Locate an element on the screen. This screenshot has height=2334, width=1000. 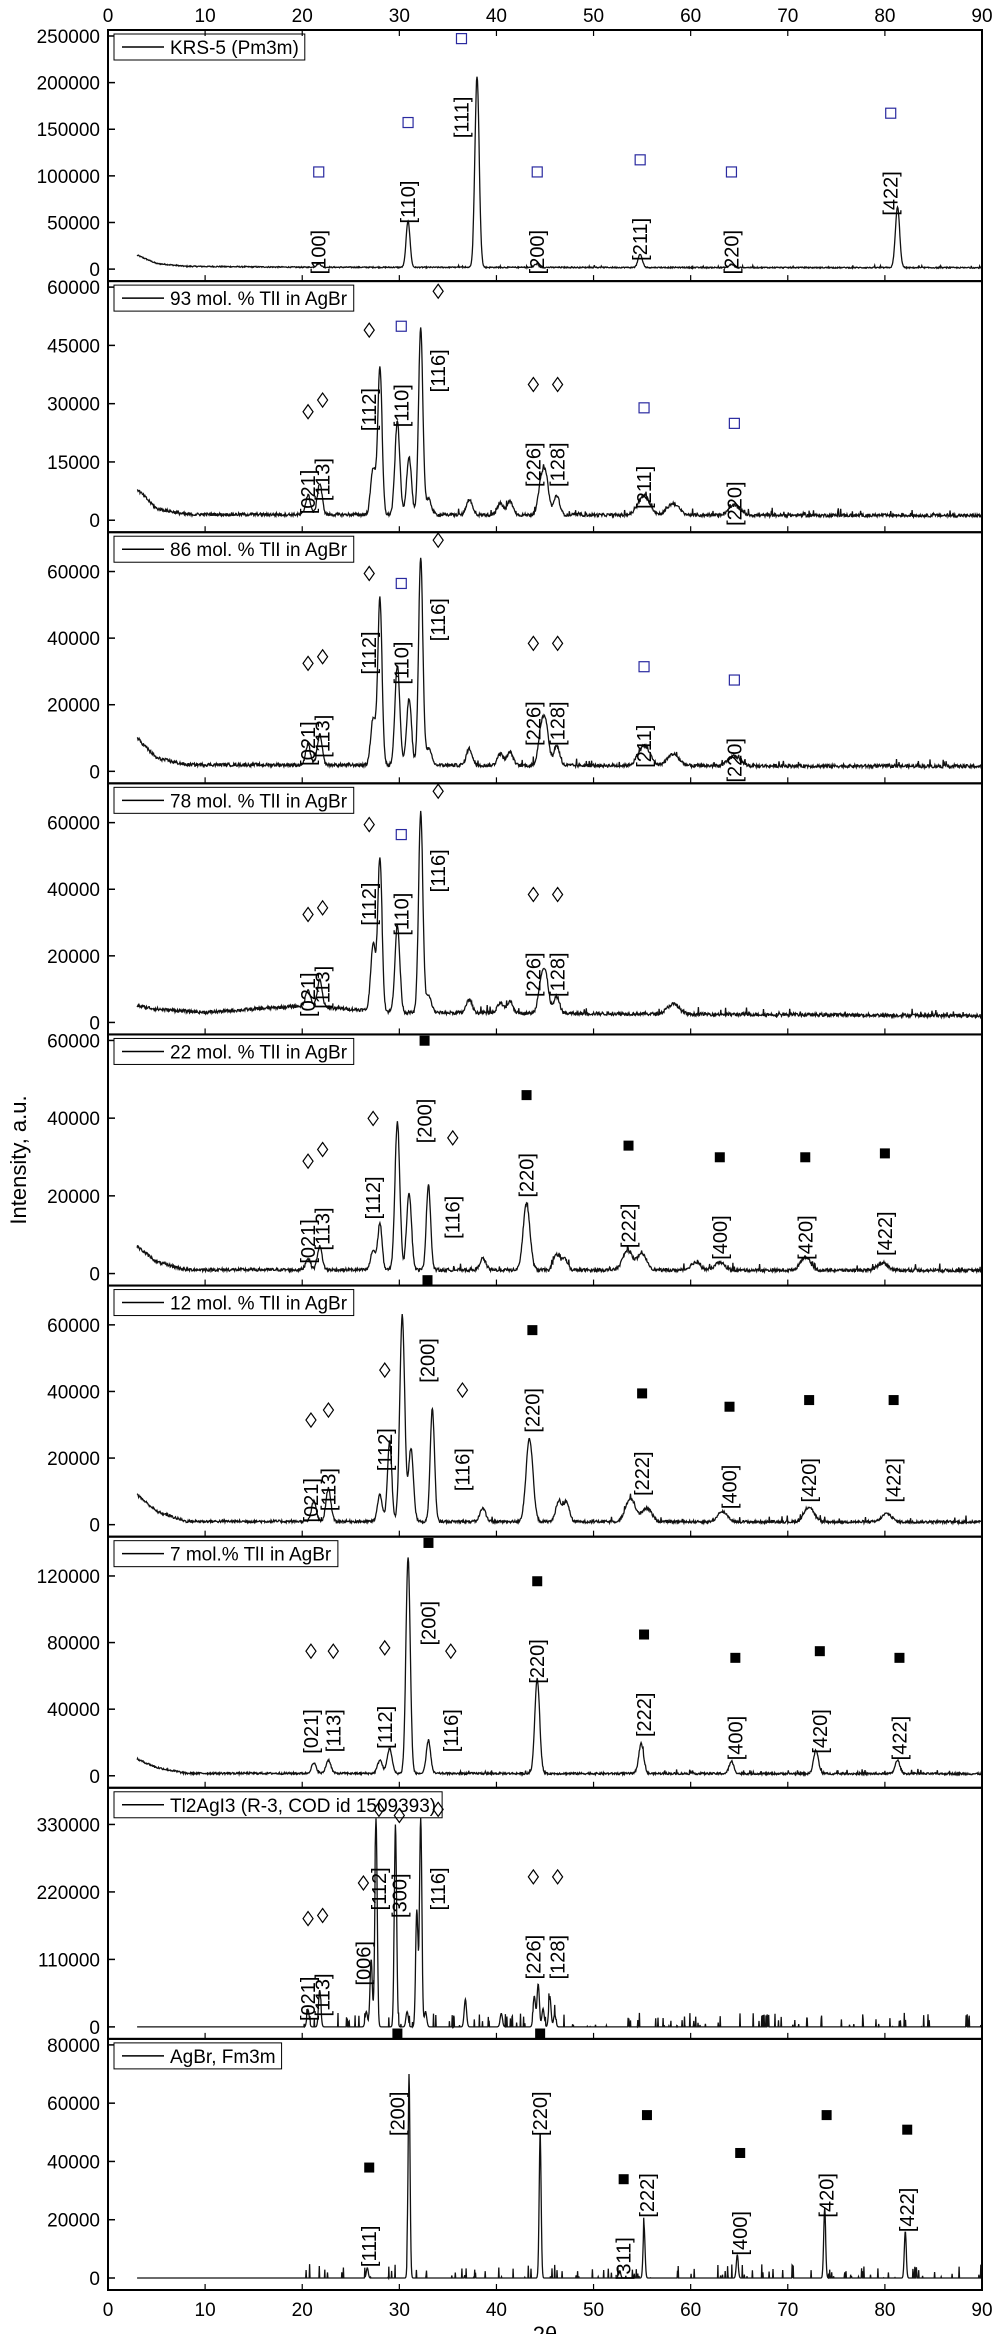
x-tick-label-bottom: 70 is located at coordinates (787, 2310).